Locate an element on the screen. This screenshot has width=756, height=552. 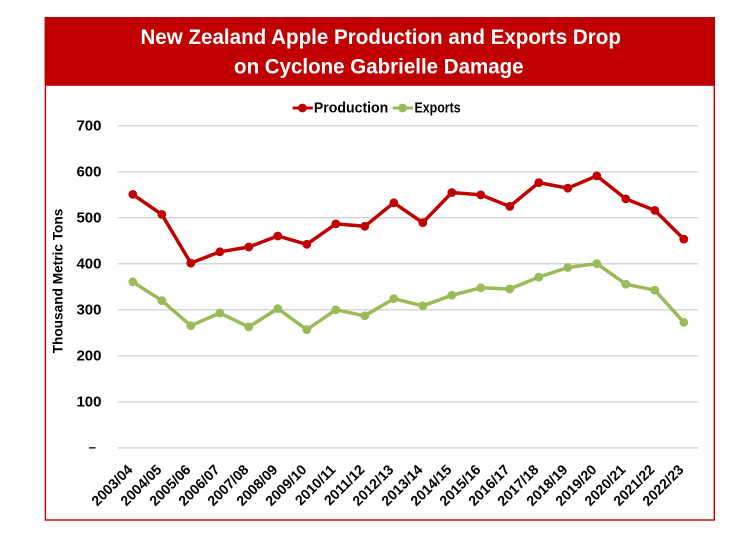
svg-text: Exports is located at coordinates (438, 109).